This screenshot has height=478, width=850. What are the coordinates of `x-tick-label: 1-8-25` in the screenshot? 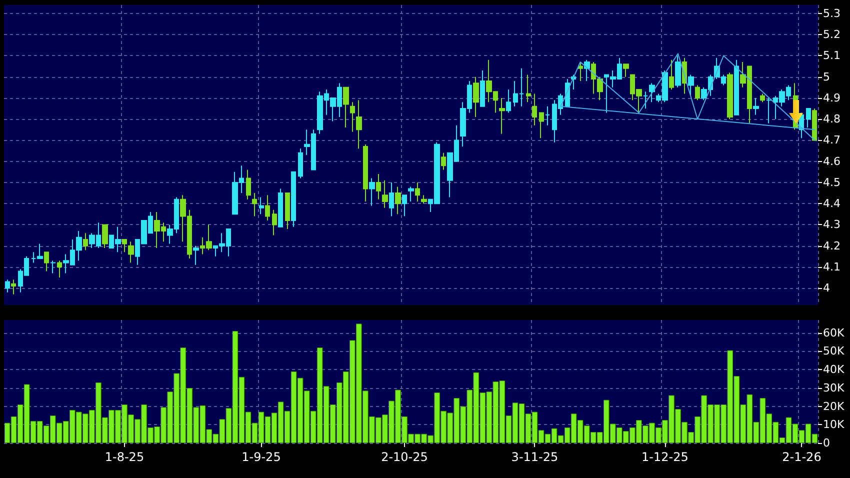 It's located at (124, 457).